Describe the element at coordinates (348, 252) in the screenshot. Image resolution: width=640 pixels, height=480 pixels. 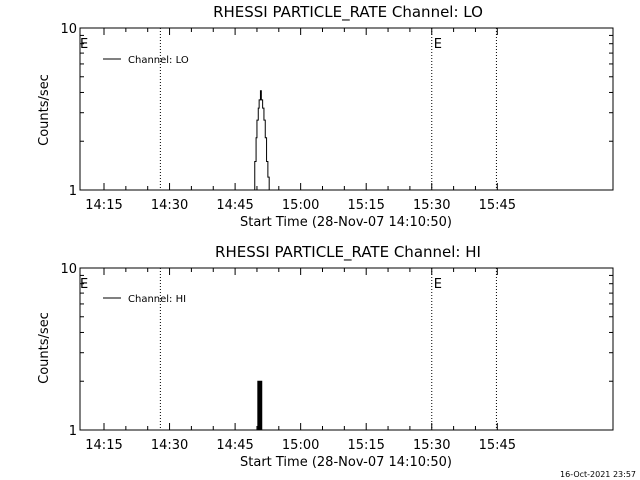
I see `panel-title: RHESSI PARTICLE_RATE Channel: HI` at that location.